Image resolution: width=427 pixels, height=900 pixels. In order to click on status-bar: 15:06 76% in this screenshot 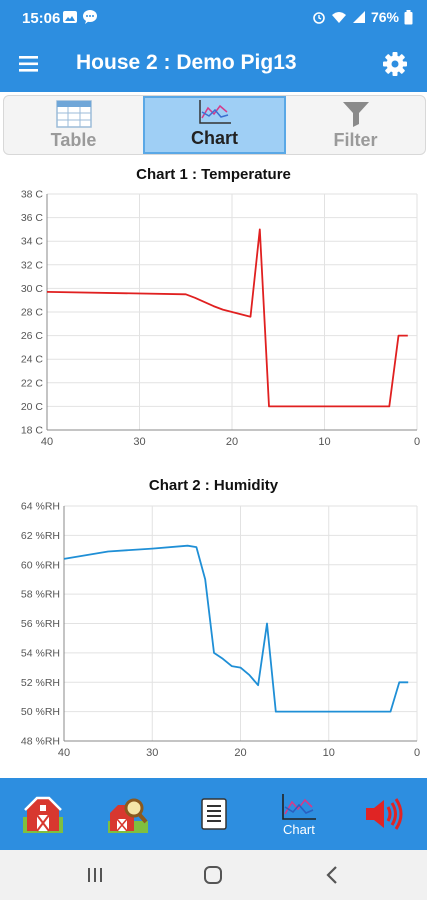, I will do `click(213, 18)`.